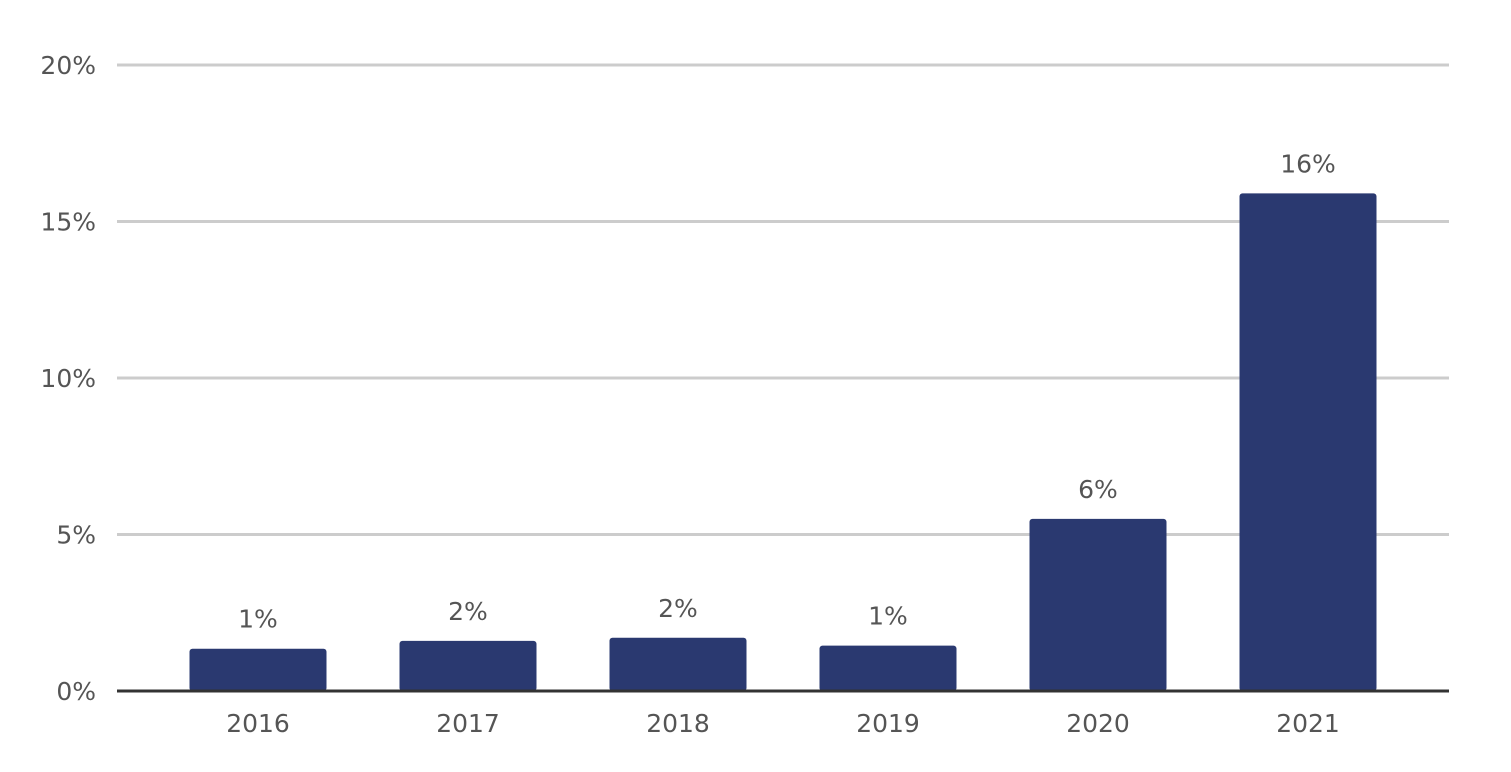  Describe the element at coordinates (1098, 723) in the screenshot. I see `x-tick-label: 2020` at that location.